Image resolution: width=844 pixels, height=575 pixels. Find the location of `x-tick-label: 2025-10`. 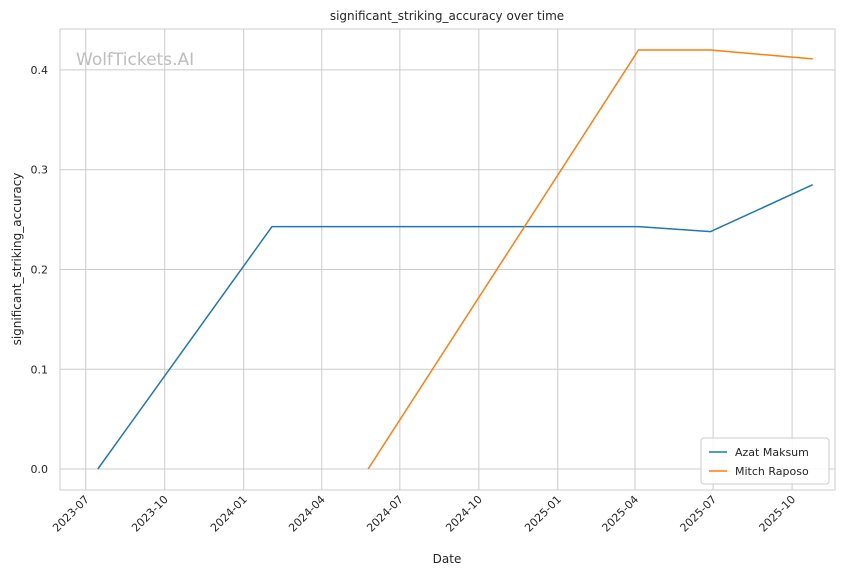

x-tick-label: 2025-10 is located at coordinates (778, 514).